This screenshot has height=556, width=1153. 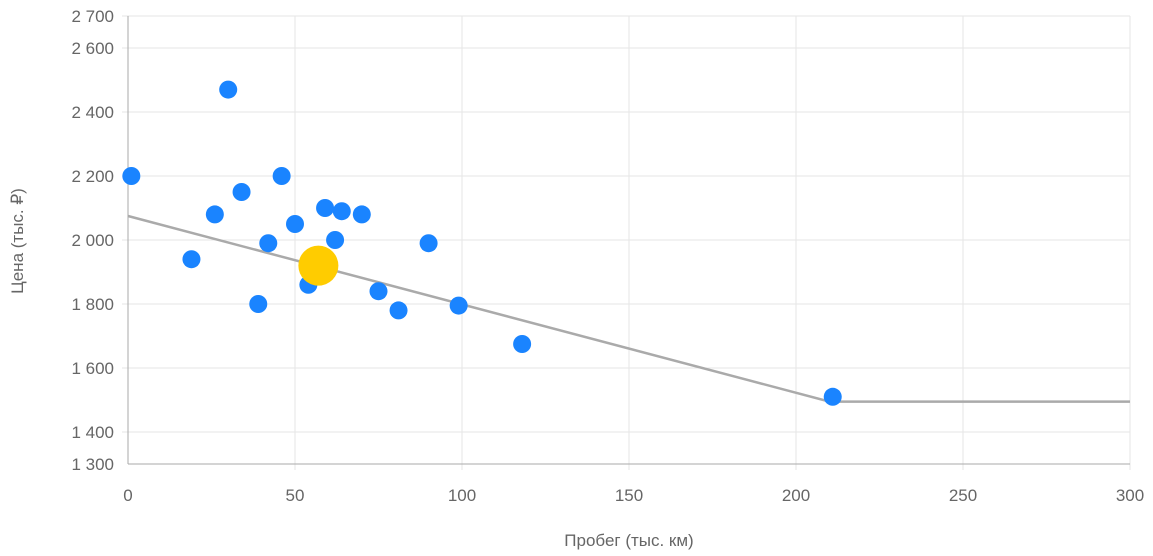 What do you see at coordinates (295, 495) in the screenshot?
I see `x-tick-label: 50` at bounding box center [295, 495].